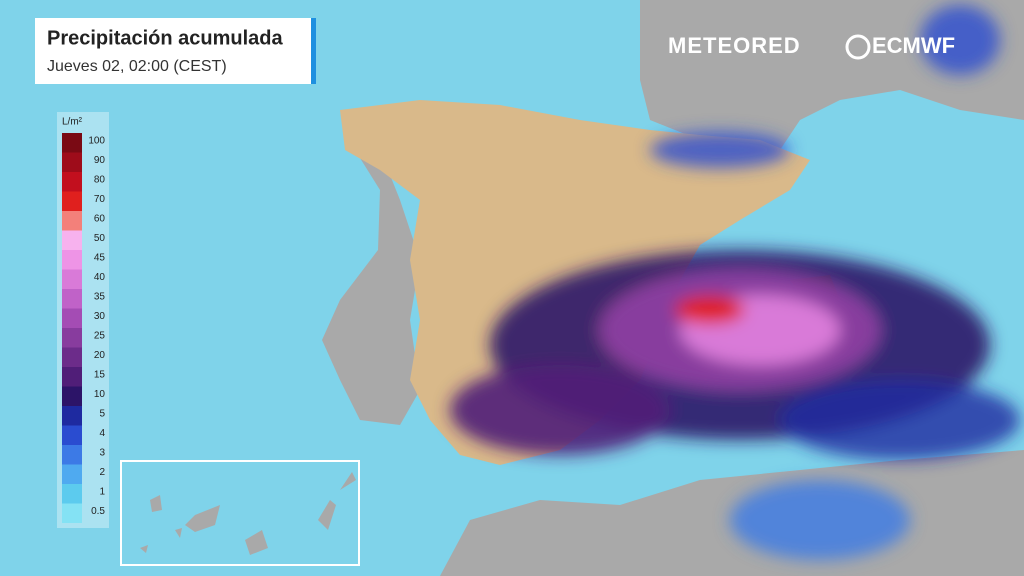 This screenshot has width=1024, height=576. Describe the element at coordinates (98, 511) in the screenshot. I see `legend-label: 0.5` at that location.